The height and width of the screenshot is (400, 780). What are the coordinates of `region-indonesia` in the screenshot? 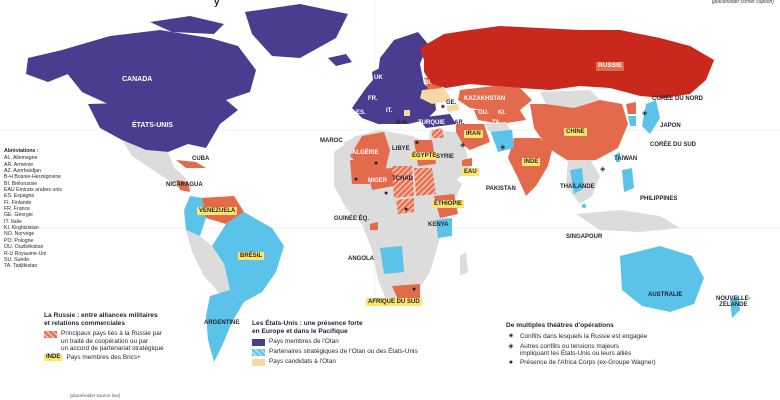 It's located at (628, 221).